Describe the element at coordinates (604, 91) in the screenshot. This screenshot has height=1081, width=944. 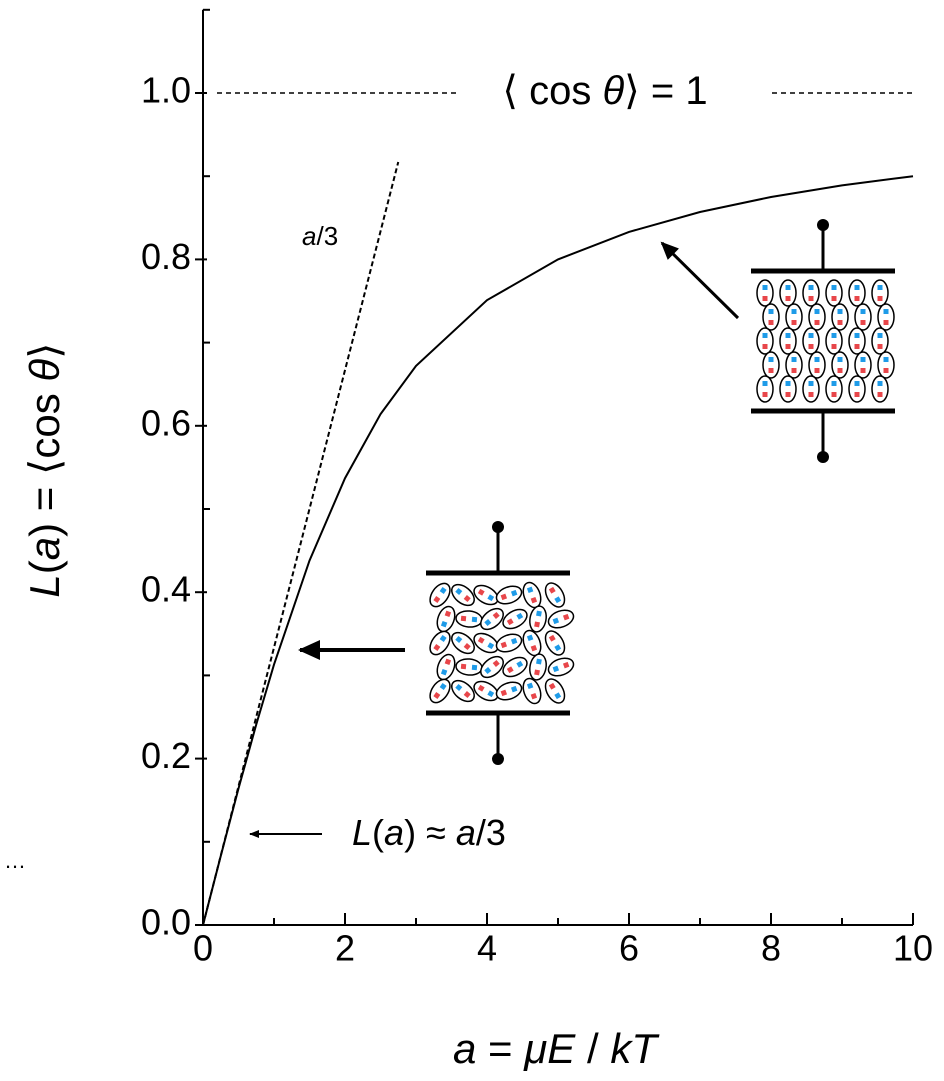
I see `limit-annotation: ⟨ cos θ⟩ = 1` at that location.